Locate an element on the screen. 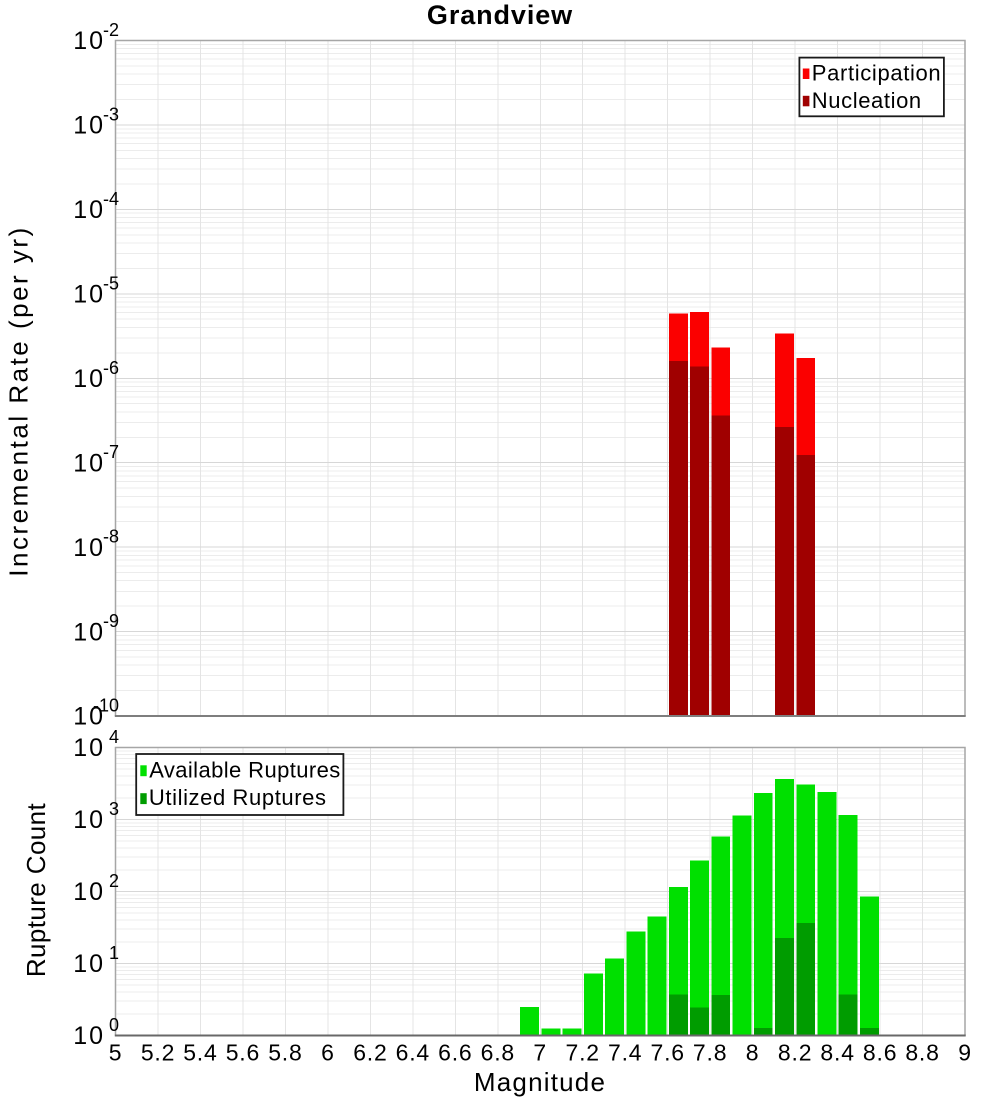 This screenshot has height=1105, width=1000. svg-text: Incremental Rate (per yr) is located at coordinates (19, 400).